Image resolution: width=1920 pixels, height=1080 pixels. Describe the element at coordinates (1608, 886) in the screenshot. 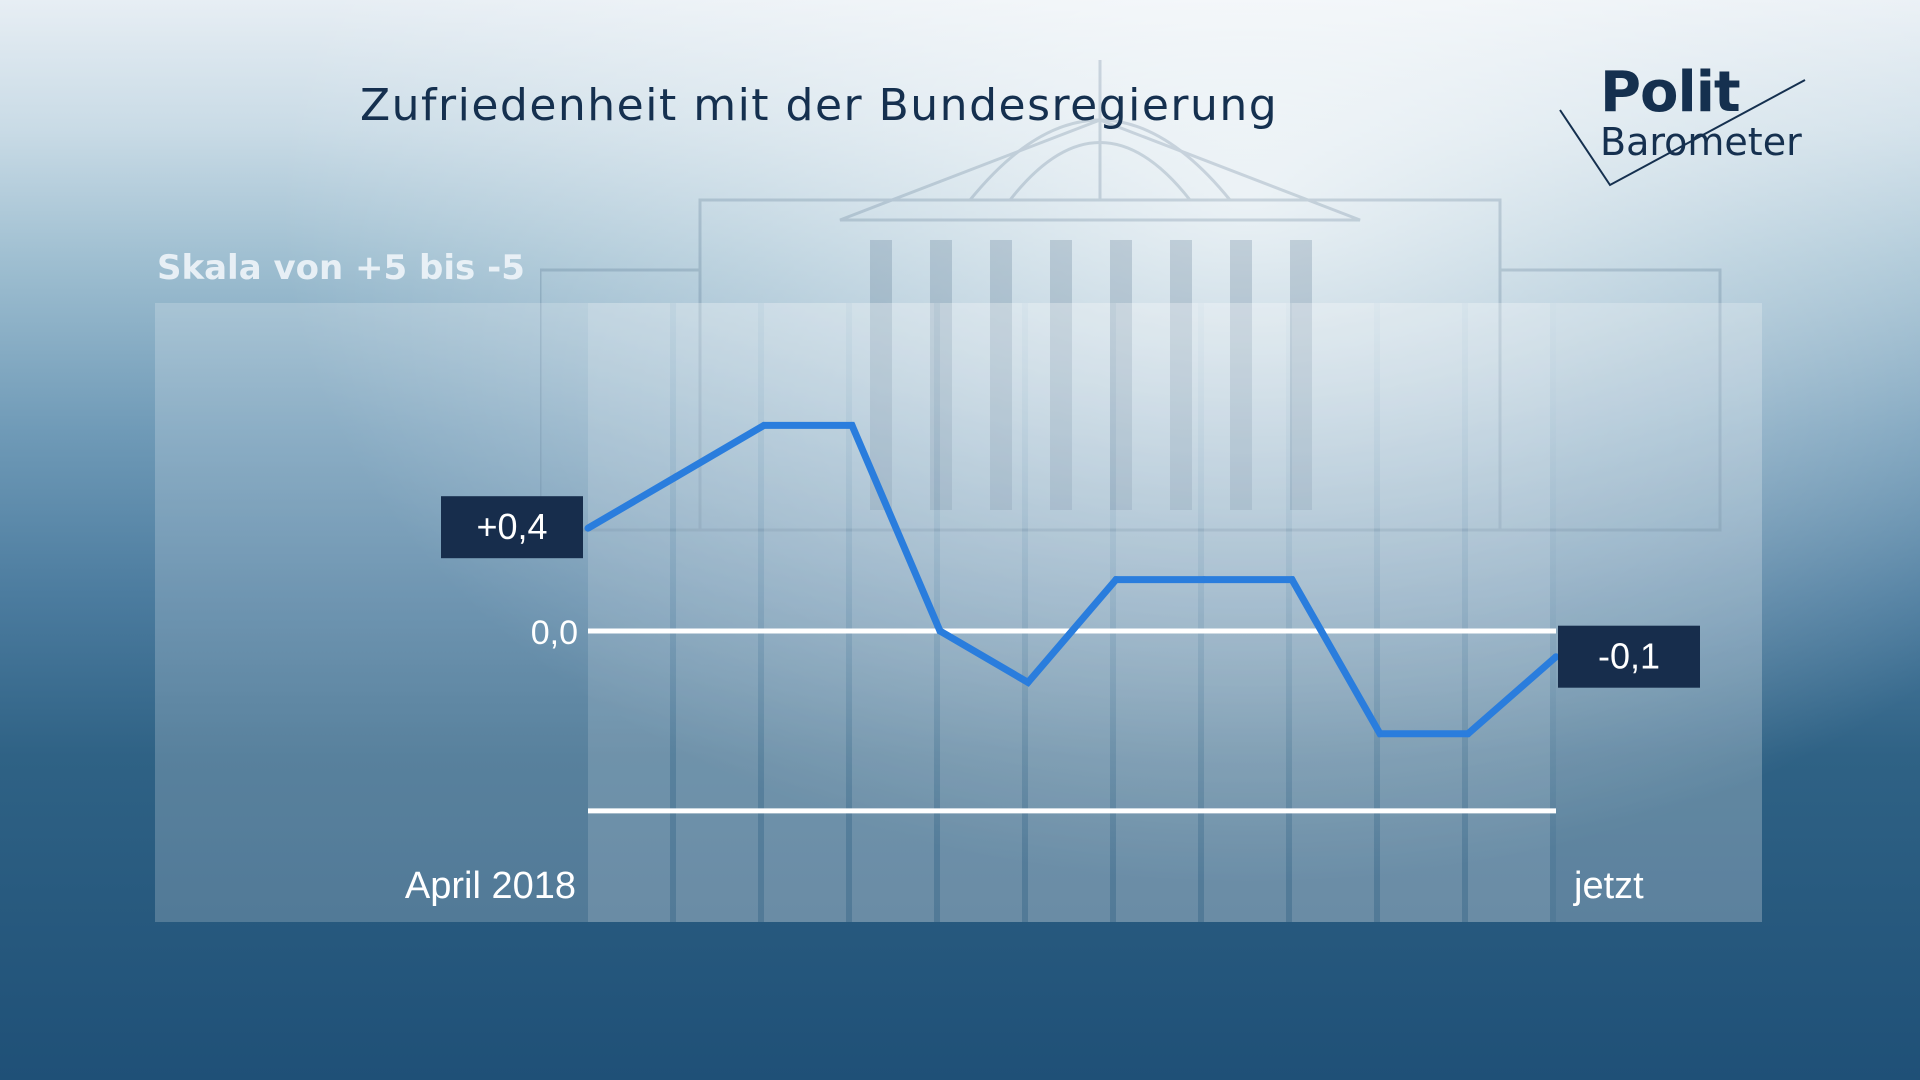

I see `x-end-label: jetzt` at that location.